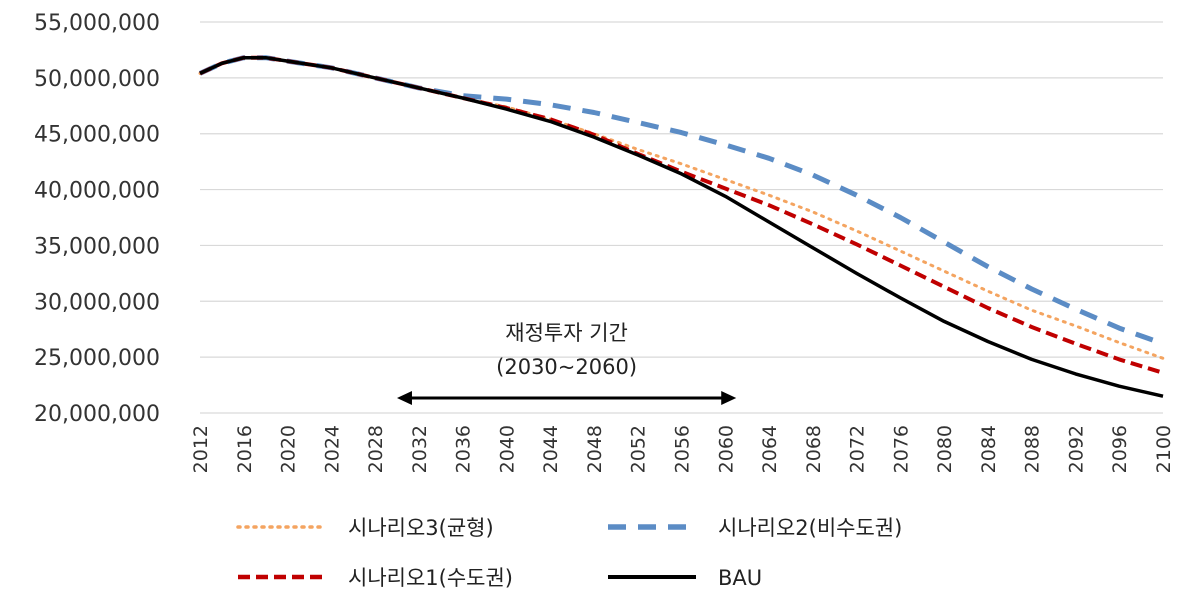 This screenshot has width=1182, height=593. I want to click on y-tick-label: 40,000,000, so click(97, 191).